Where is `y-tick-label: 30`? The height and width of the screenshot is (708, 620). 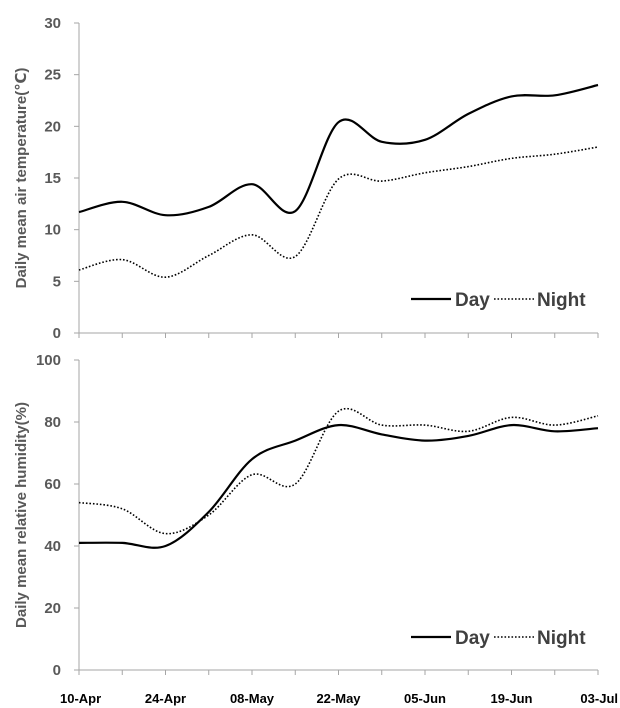 y-tick-label: 30 is located at coordinates (52, 23).